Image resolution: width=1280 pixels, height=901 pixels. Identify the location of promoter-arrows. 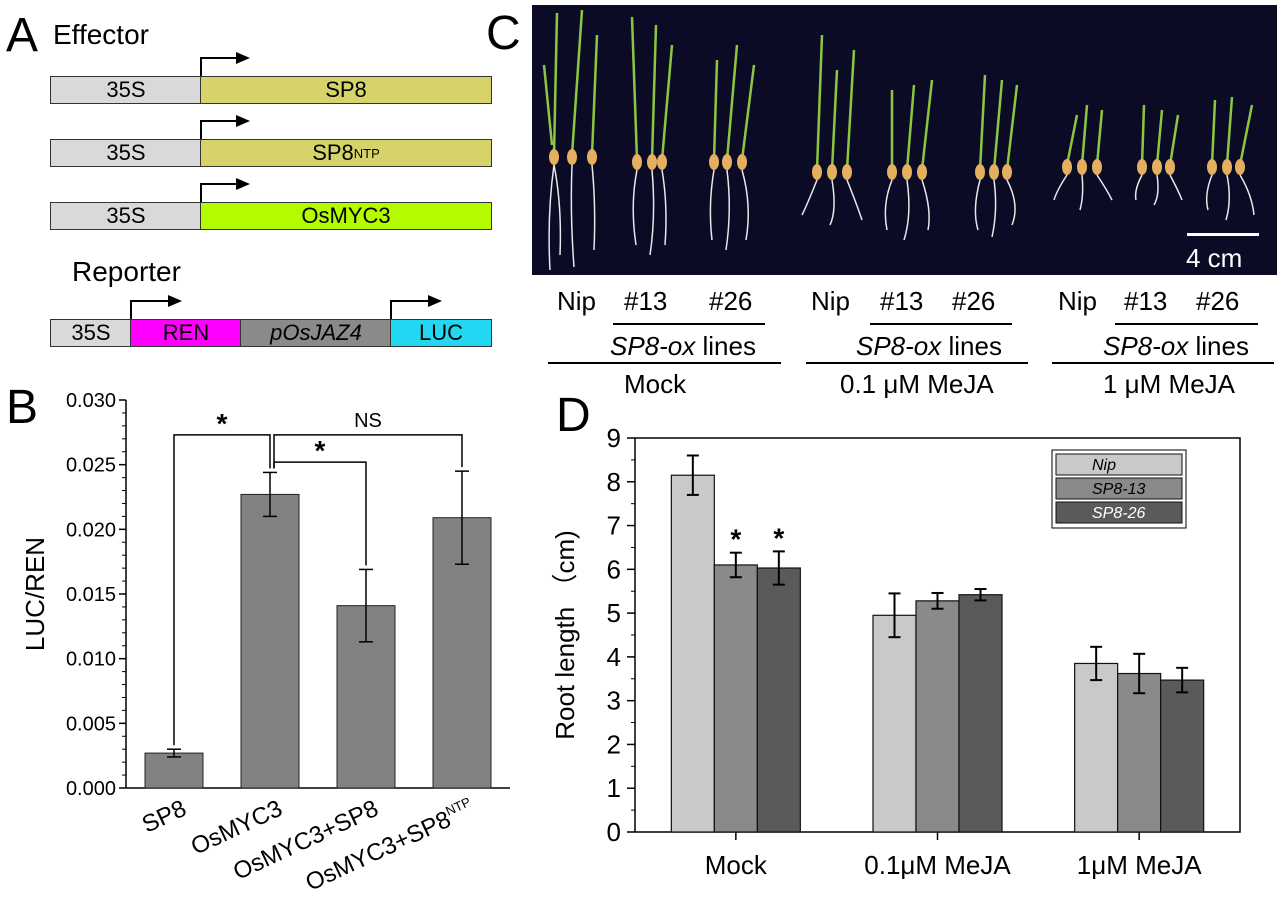
(286, 185).